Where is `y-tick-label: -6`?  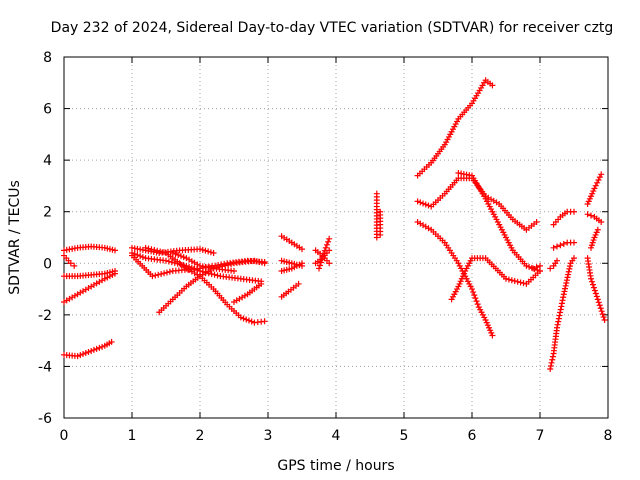
y-tick-label: -6 is located at coordinates (45, 419).